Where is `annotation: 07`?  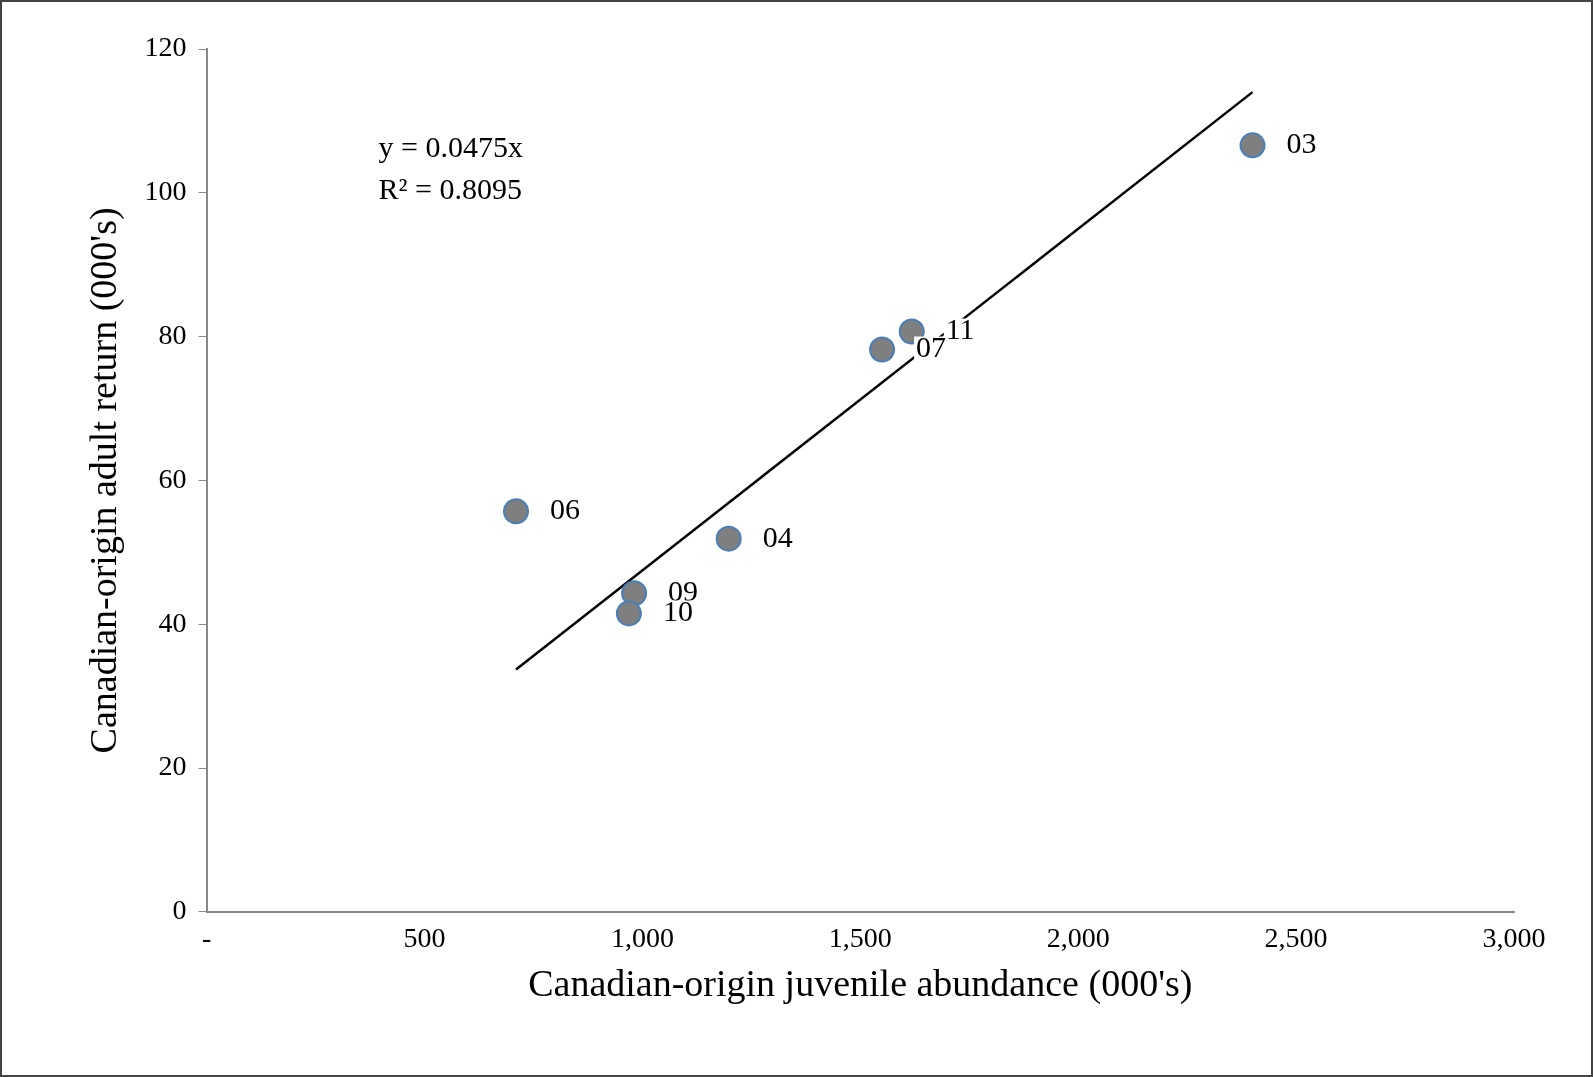 annotation: 07 is located at coordinates (931, 347).